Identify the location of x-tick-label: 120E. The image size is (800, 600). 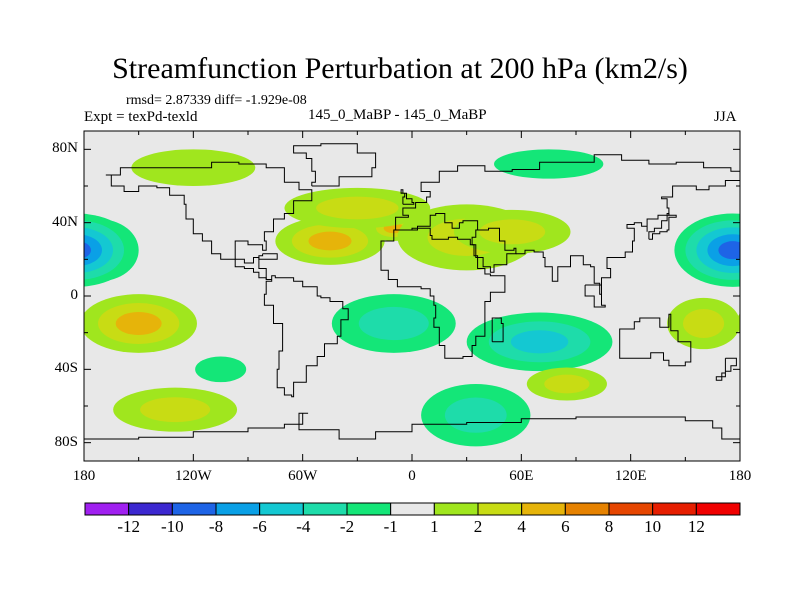
(630, 476).